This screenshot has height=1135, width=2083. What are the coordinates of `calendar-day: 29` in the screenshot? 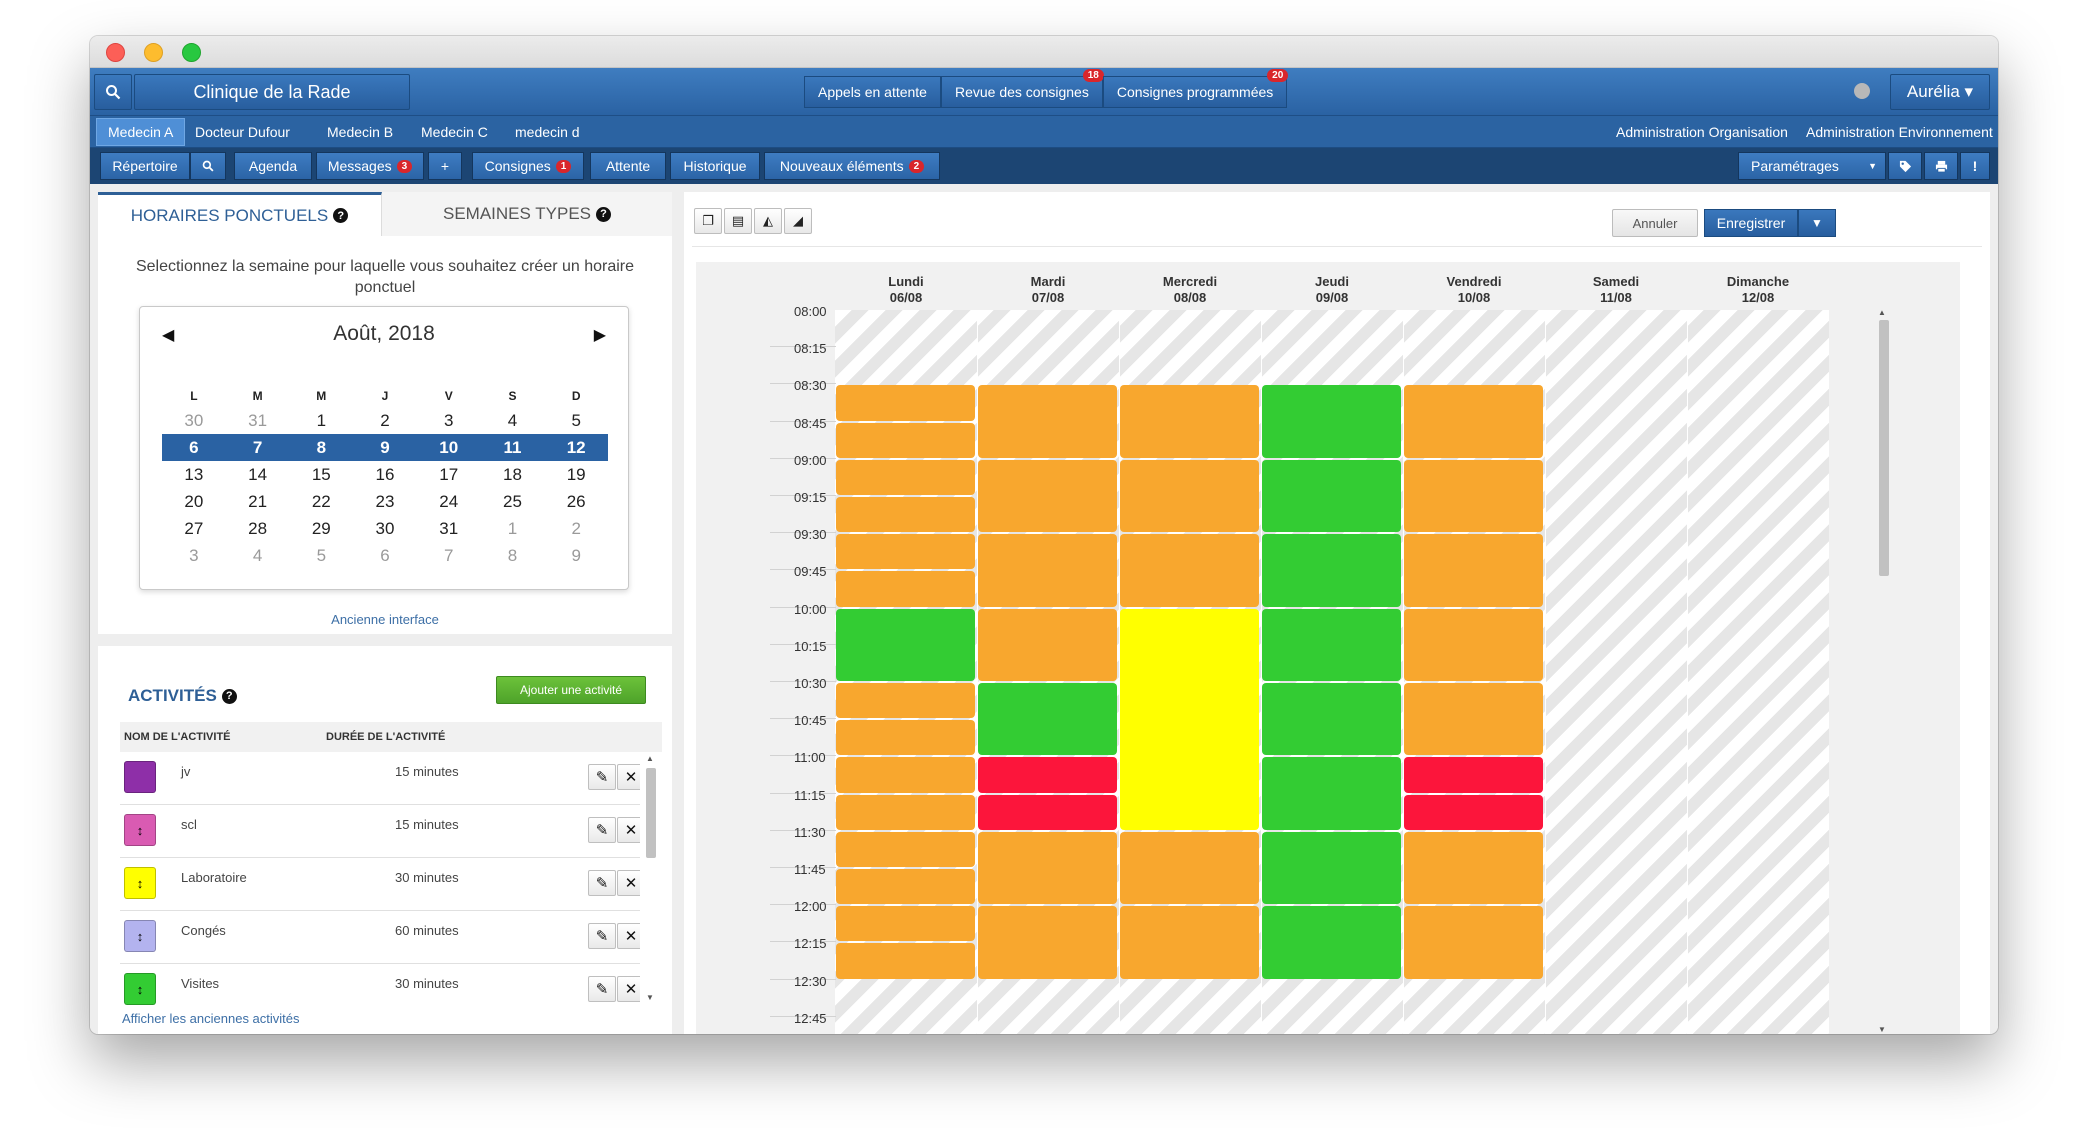 It's located at (321, 528).